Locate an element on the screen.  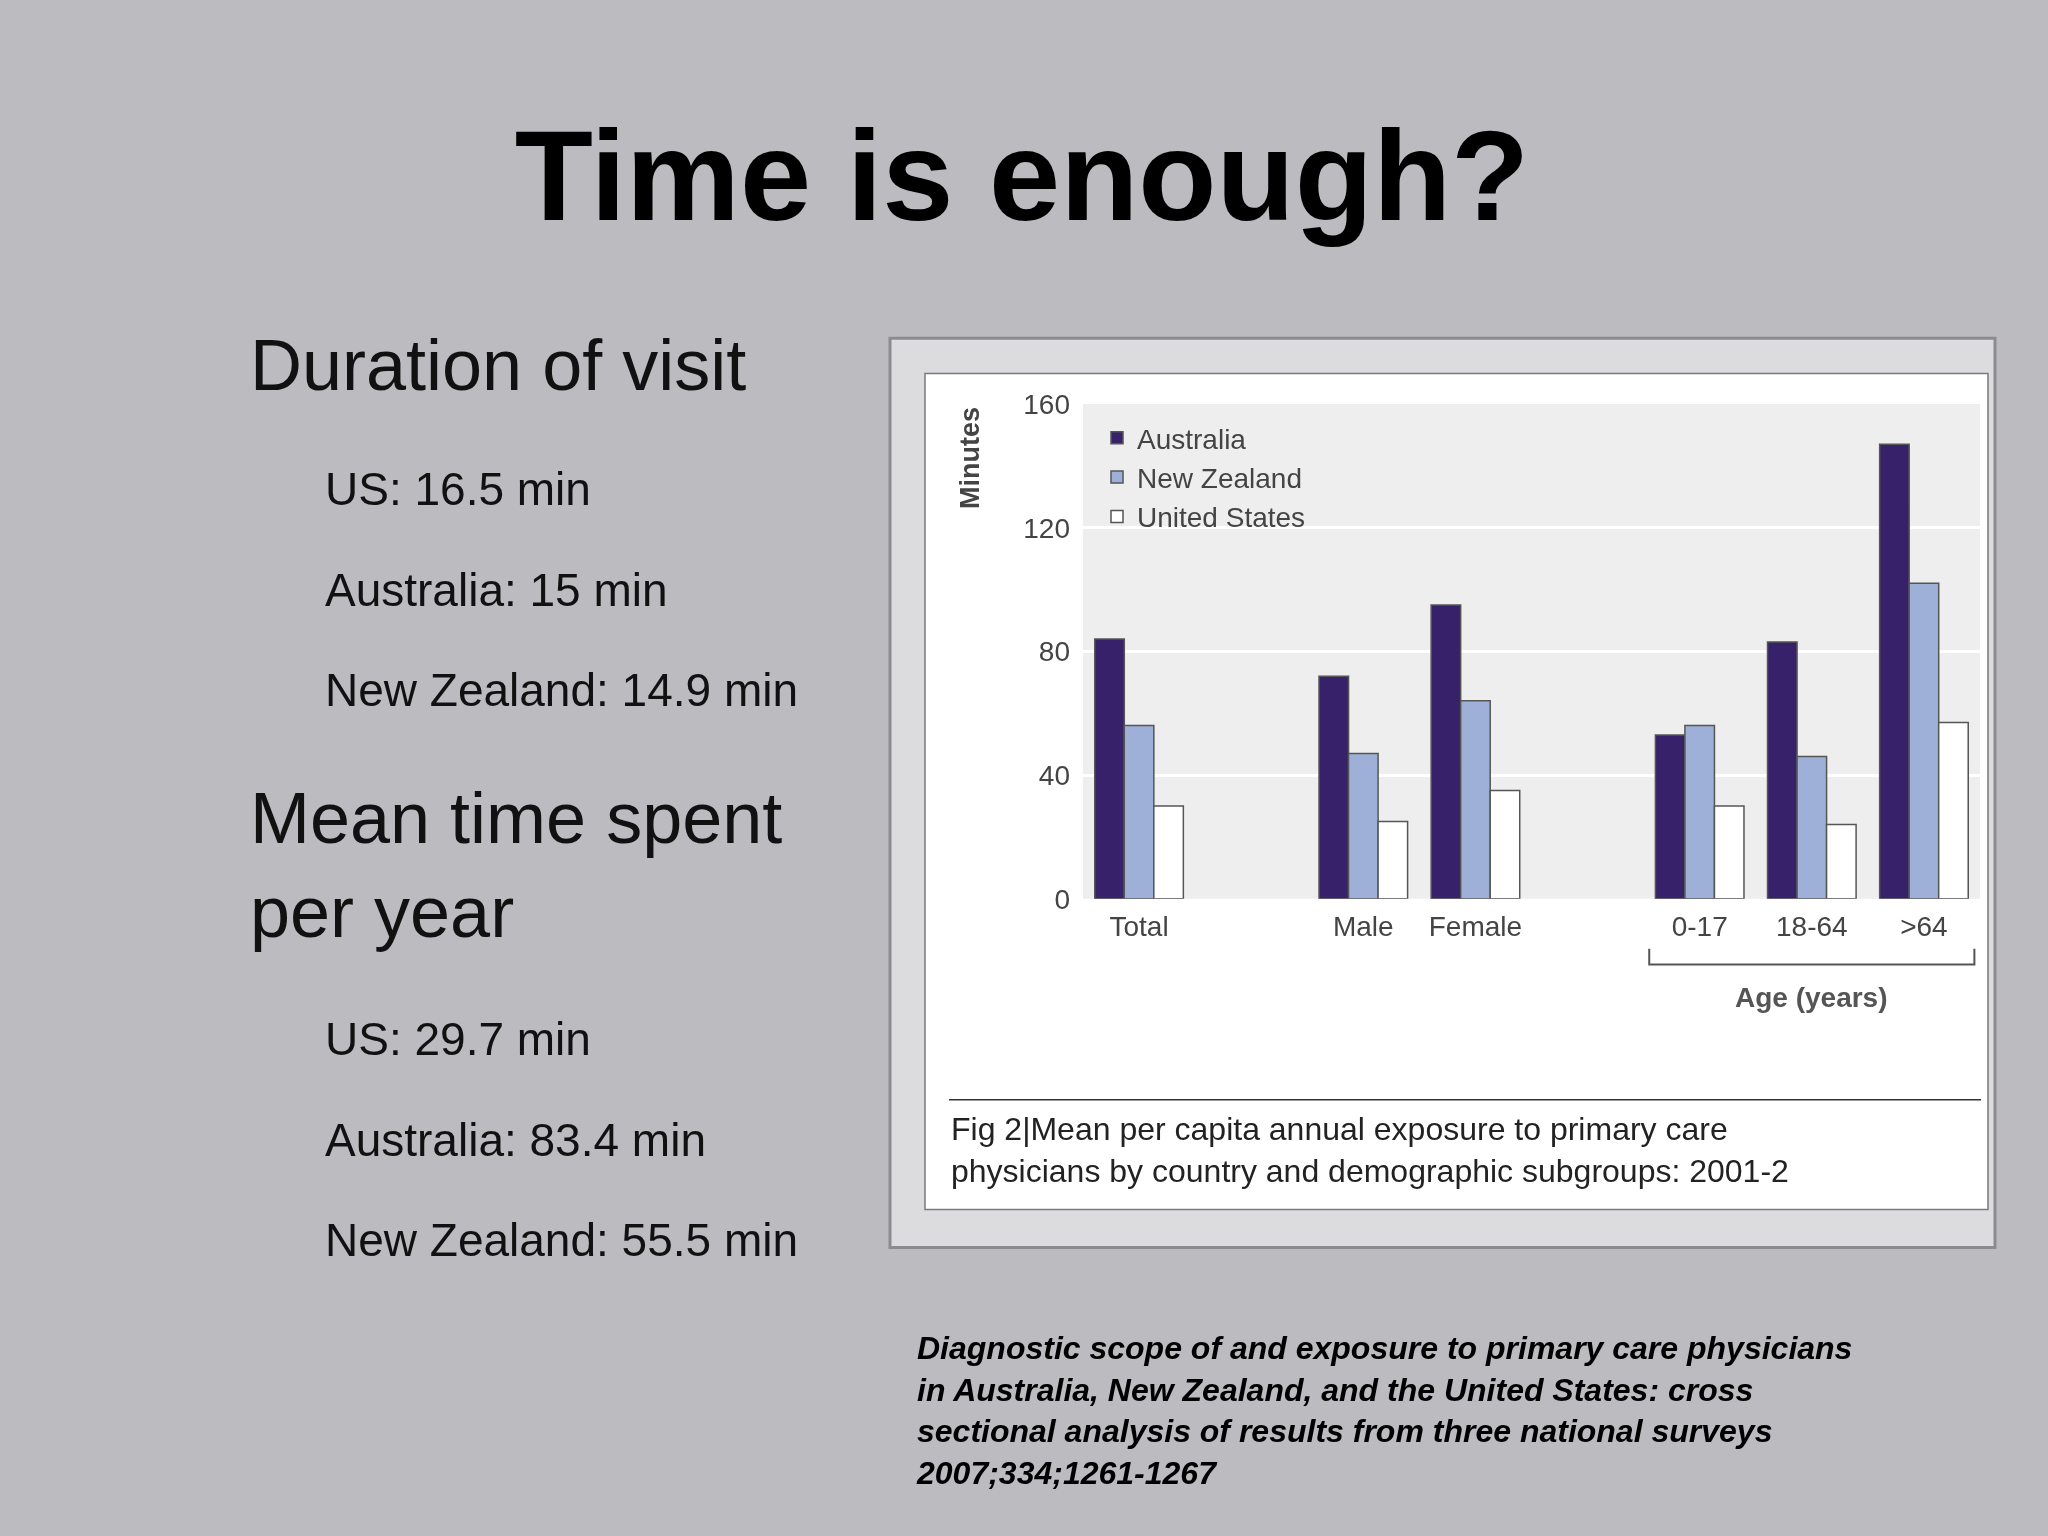
x-tick-label: 18-64 is located at coordinates (1812, 926).